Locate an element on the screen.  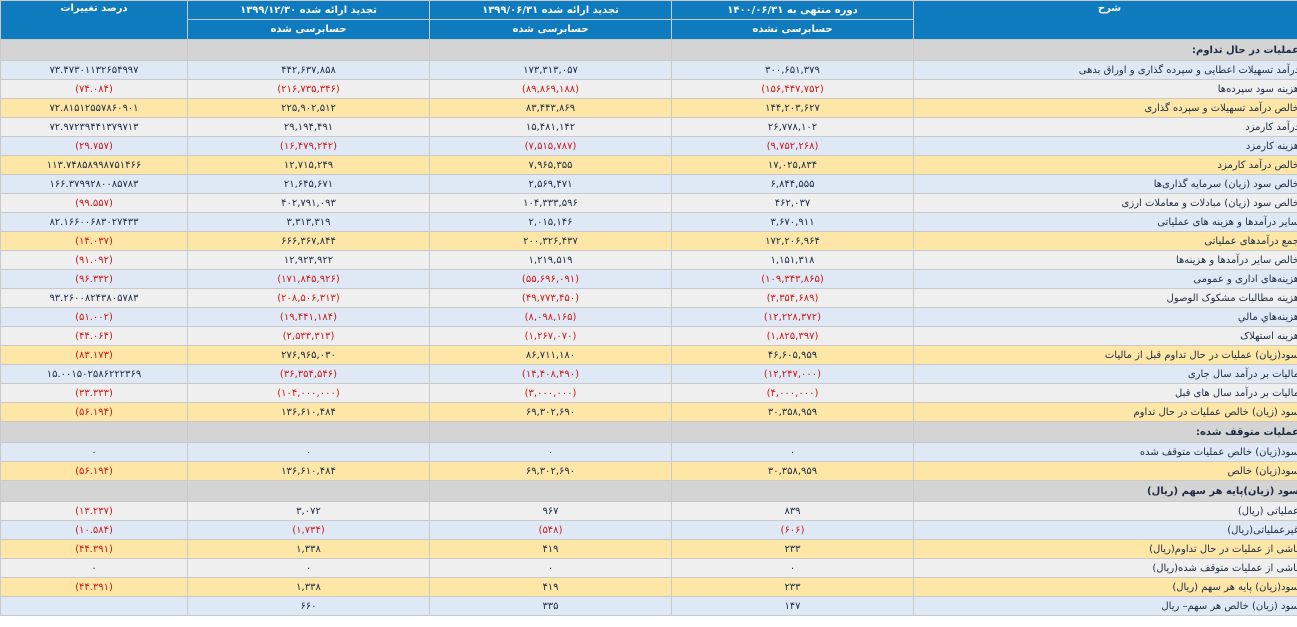
section-header-row: عملیات در حال تداوم: is located at coordinates (648, 50).